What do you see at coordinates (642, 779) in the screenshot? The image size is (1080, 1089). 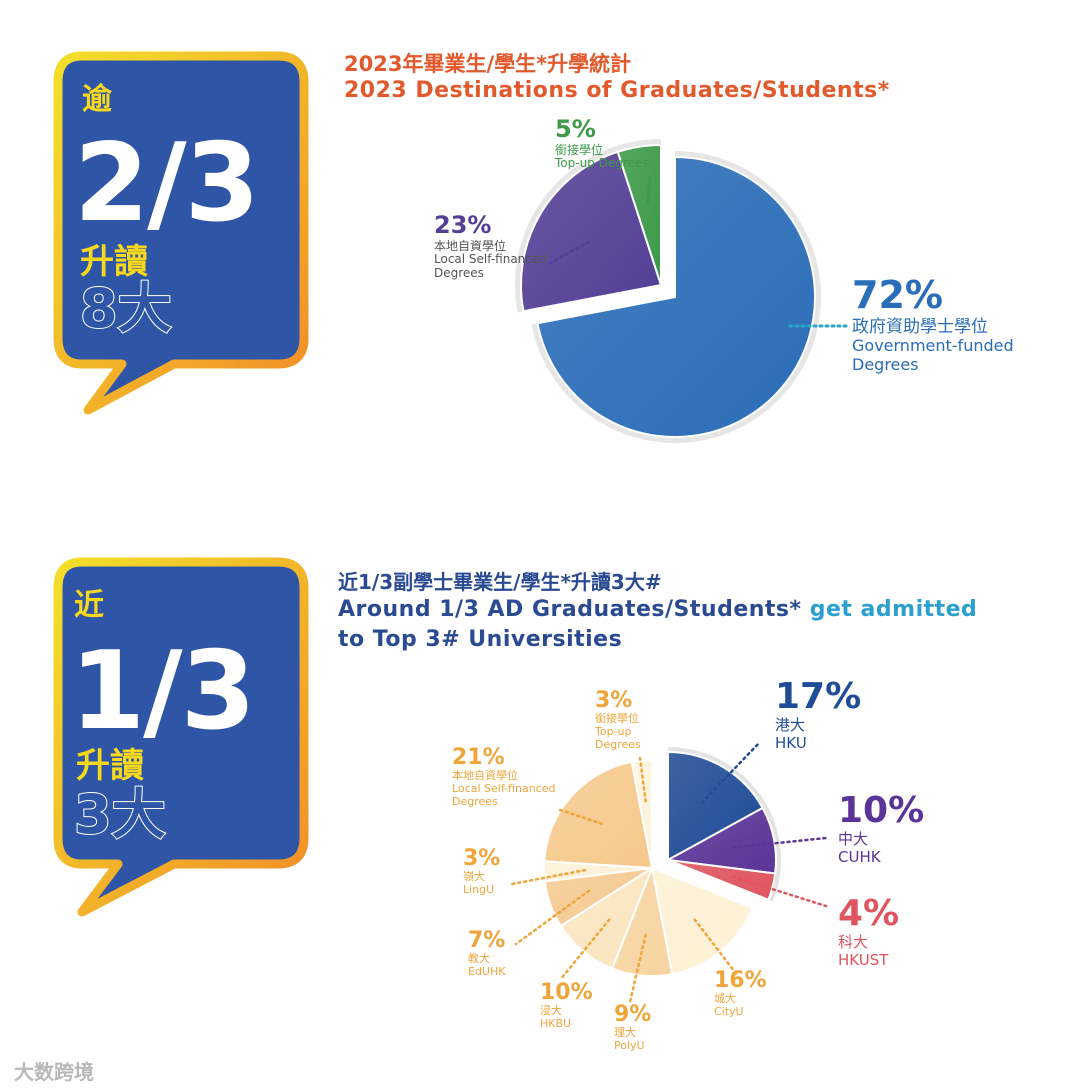 I see `chart2-leader-top-up-degrees` at bounding box center [642, 779].